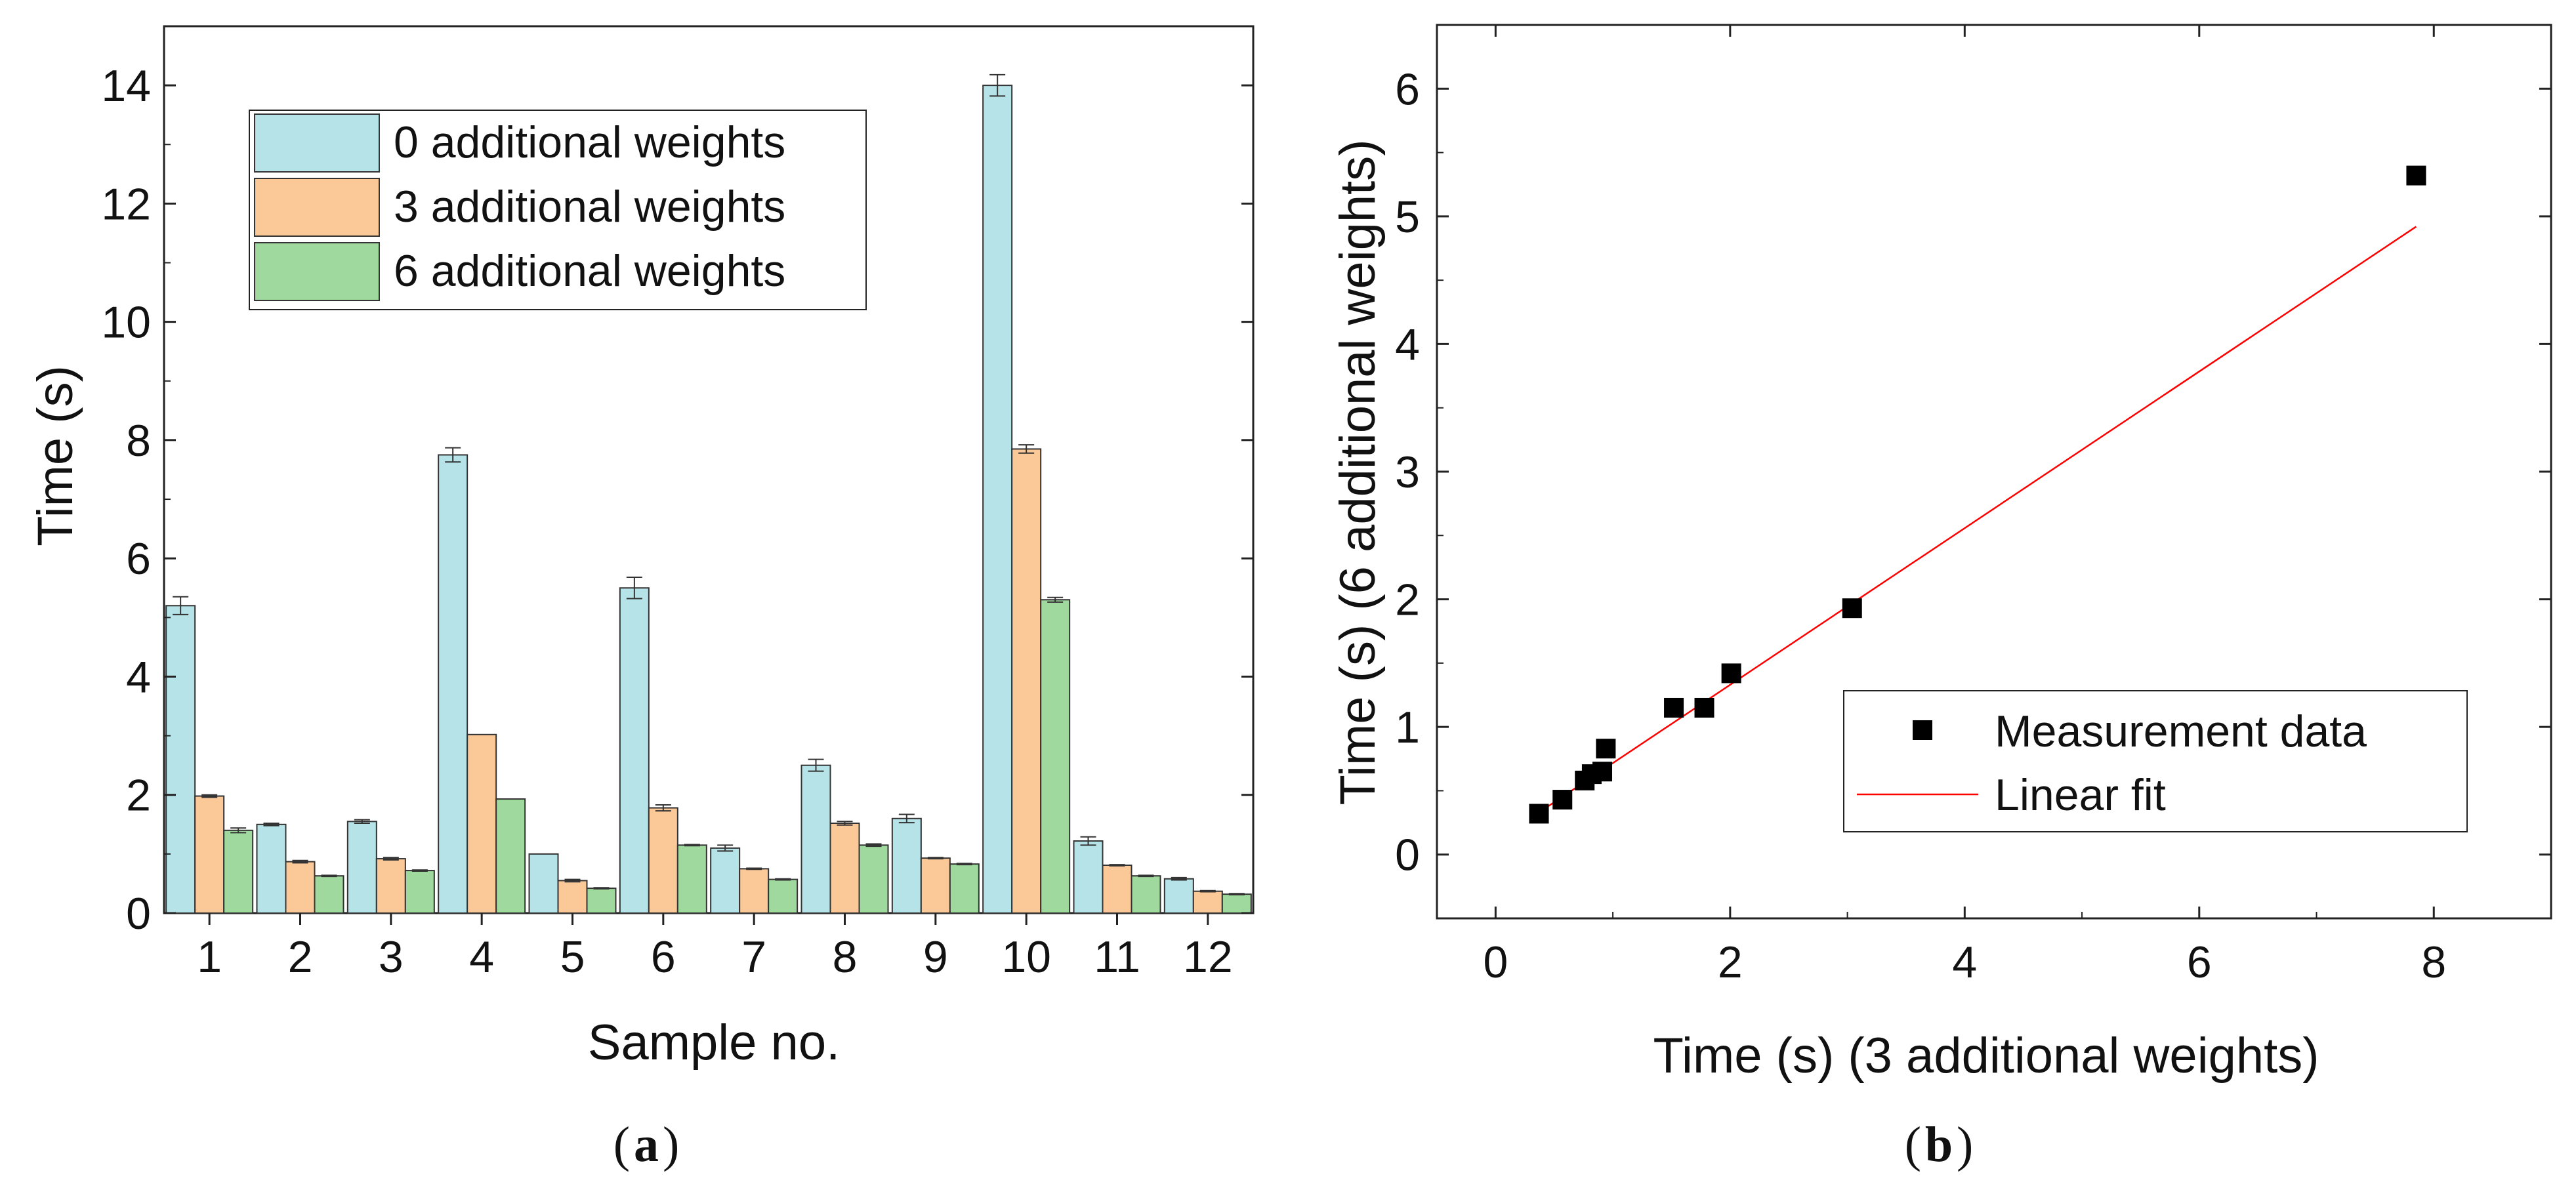  What do you see at coordinates (1117, 957) in the screenshot?
I see `x-tick-label: 11` at bounding box center [1117, 957].